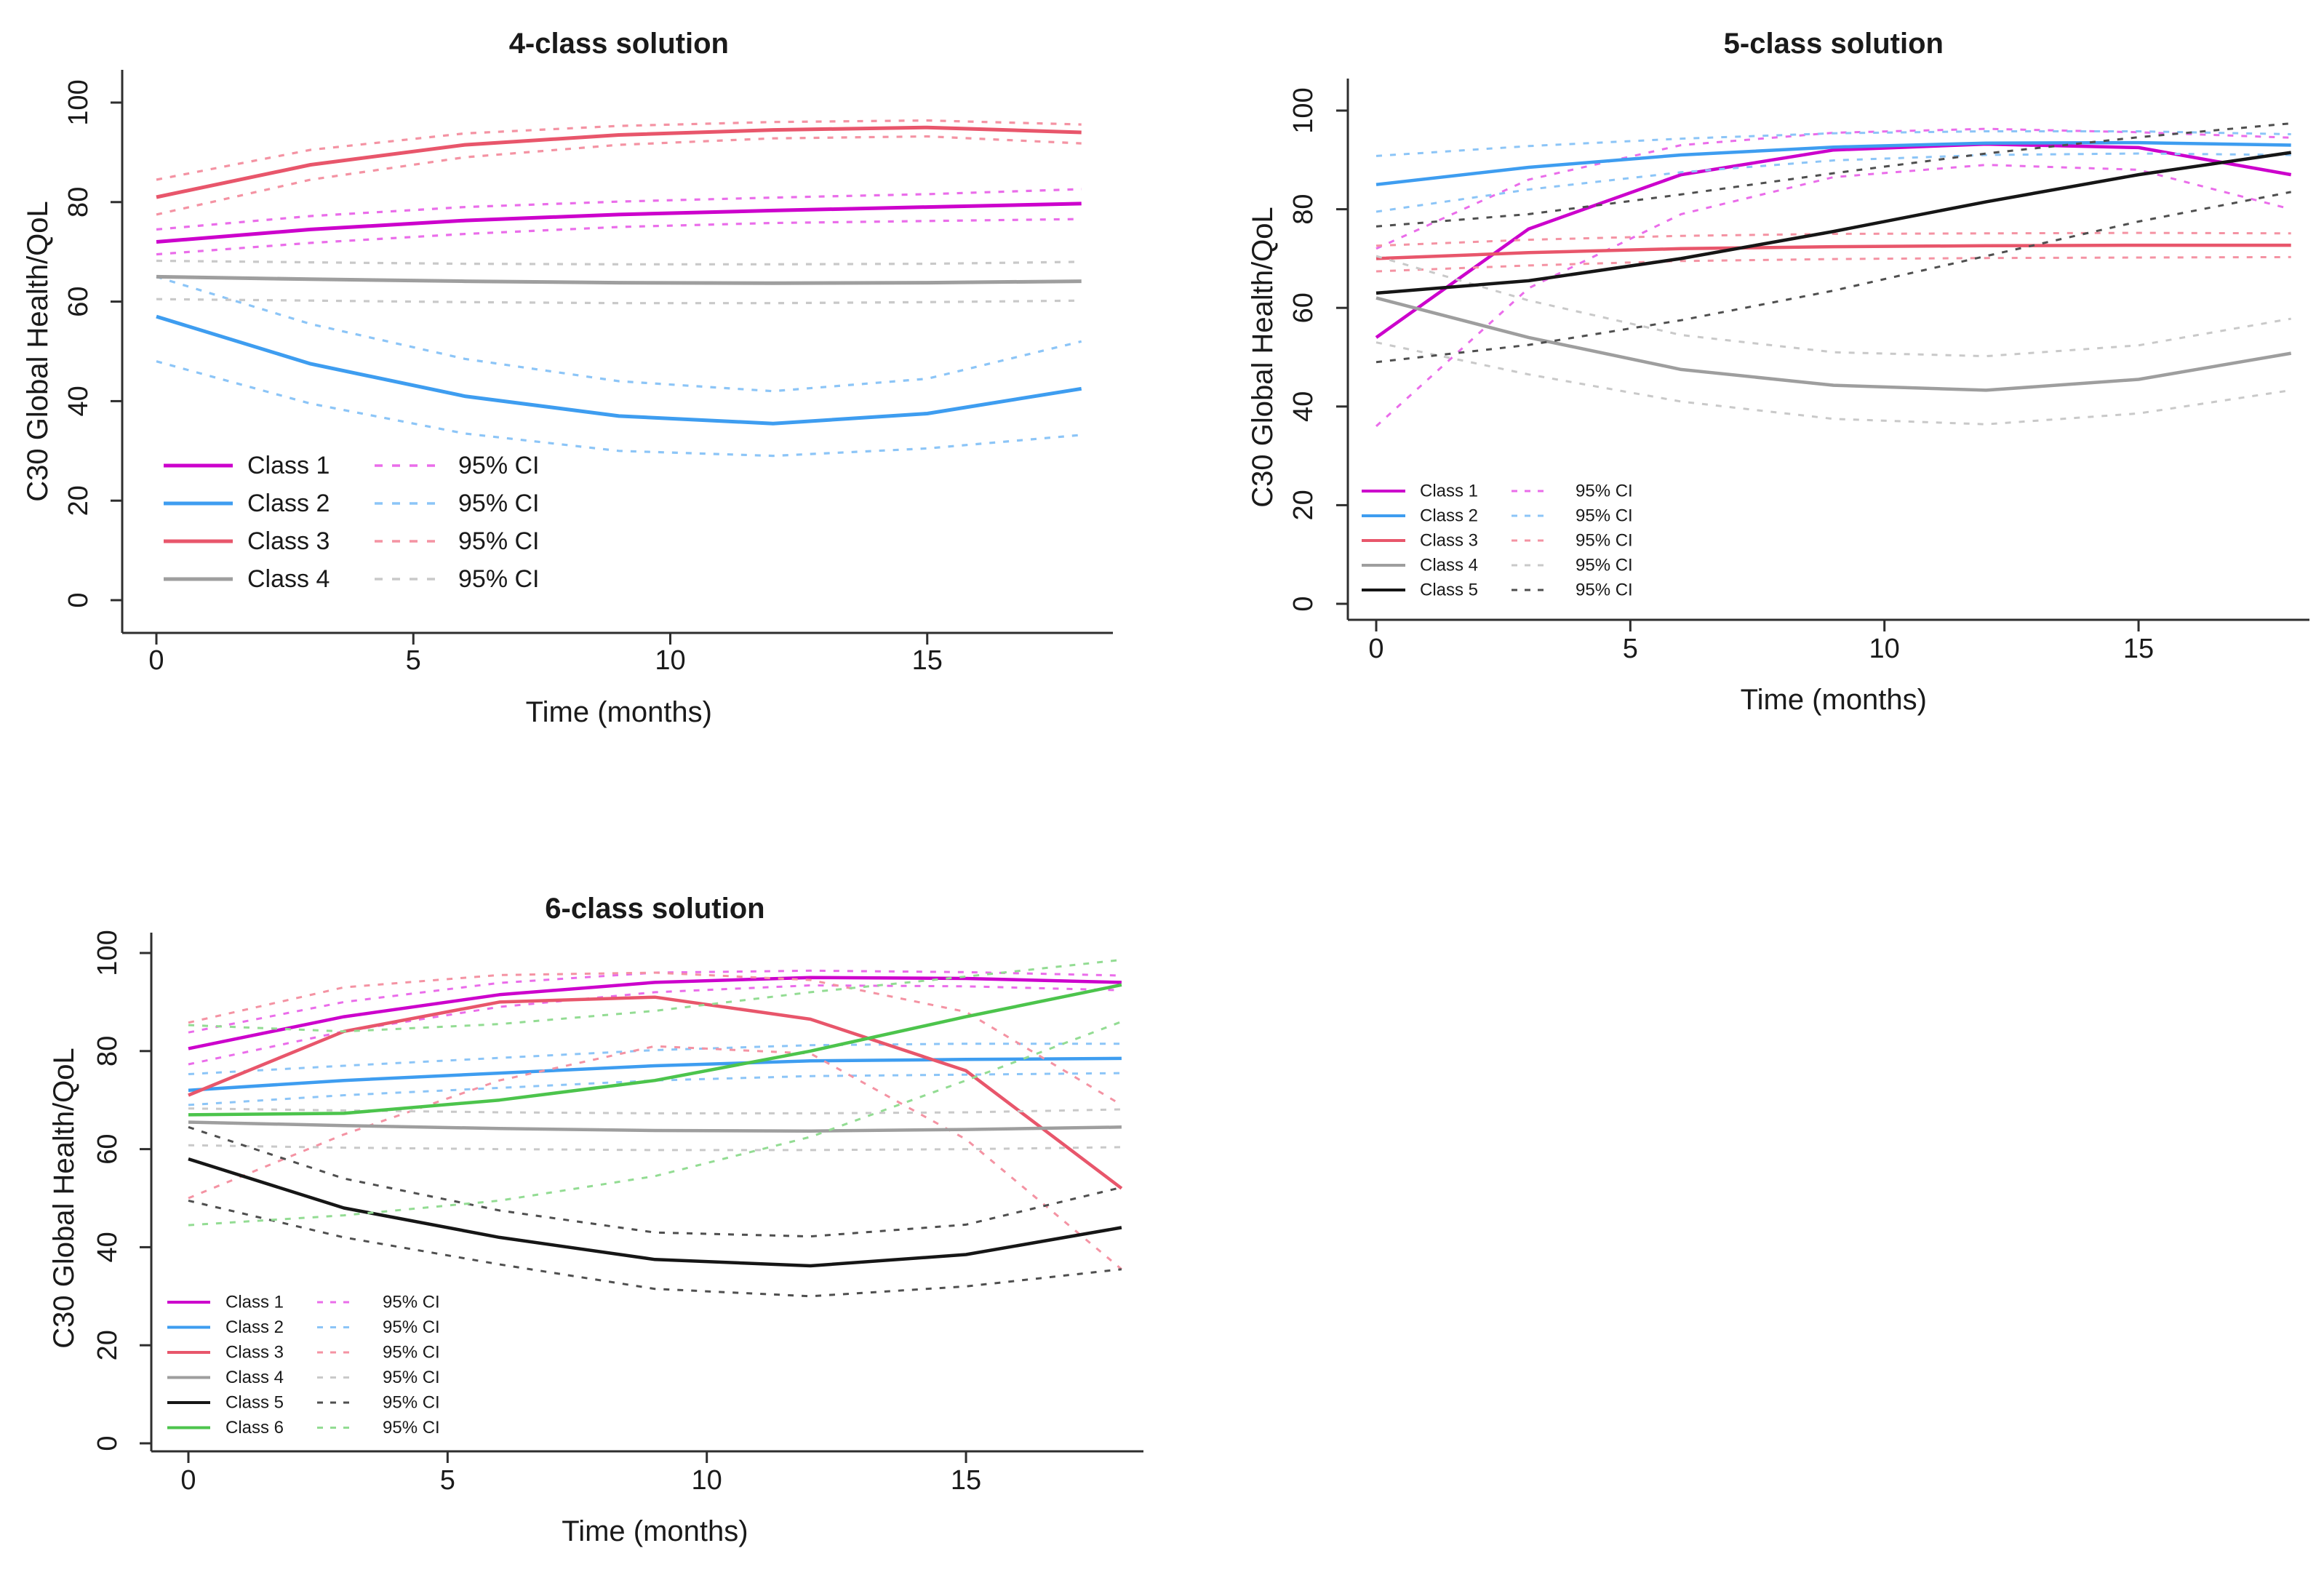  What do you see at coordinates (254, 1428) in the screenshot?
I see `legend-label-class-6: Class 6` at bounding box center [254, 1428].